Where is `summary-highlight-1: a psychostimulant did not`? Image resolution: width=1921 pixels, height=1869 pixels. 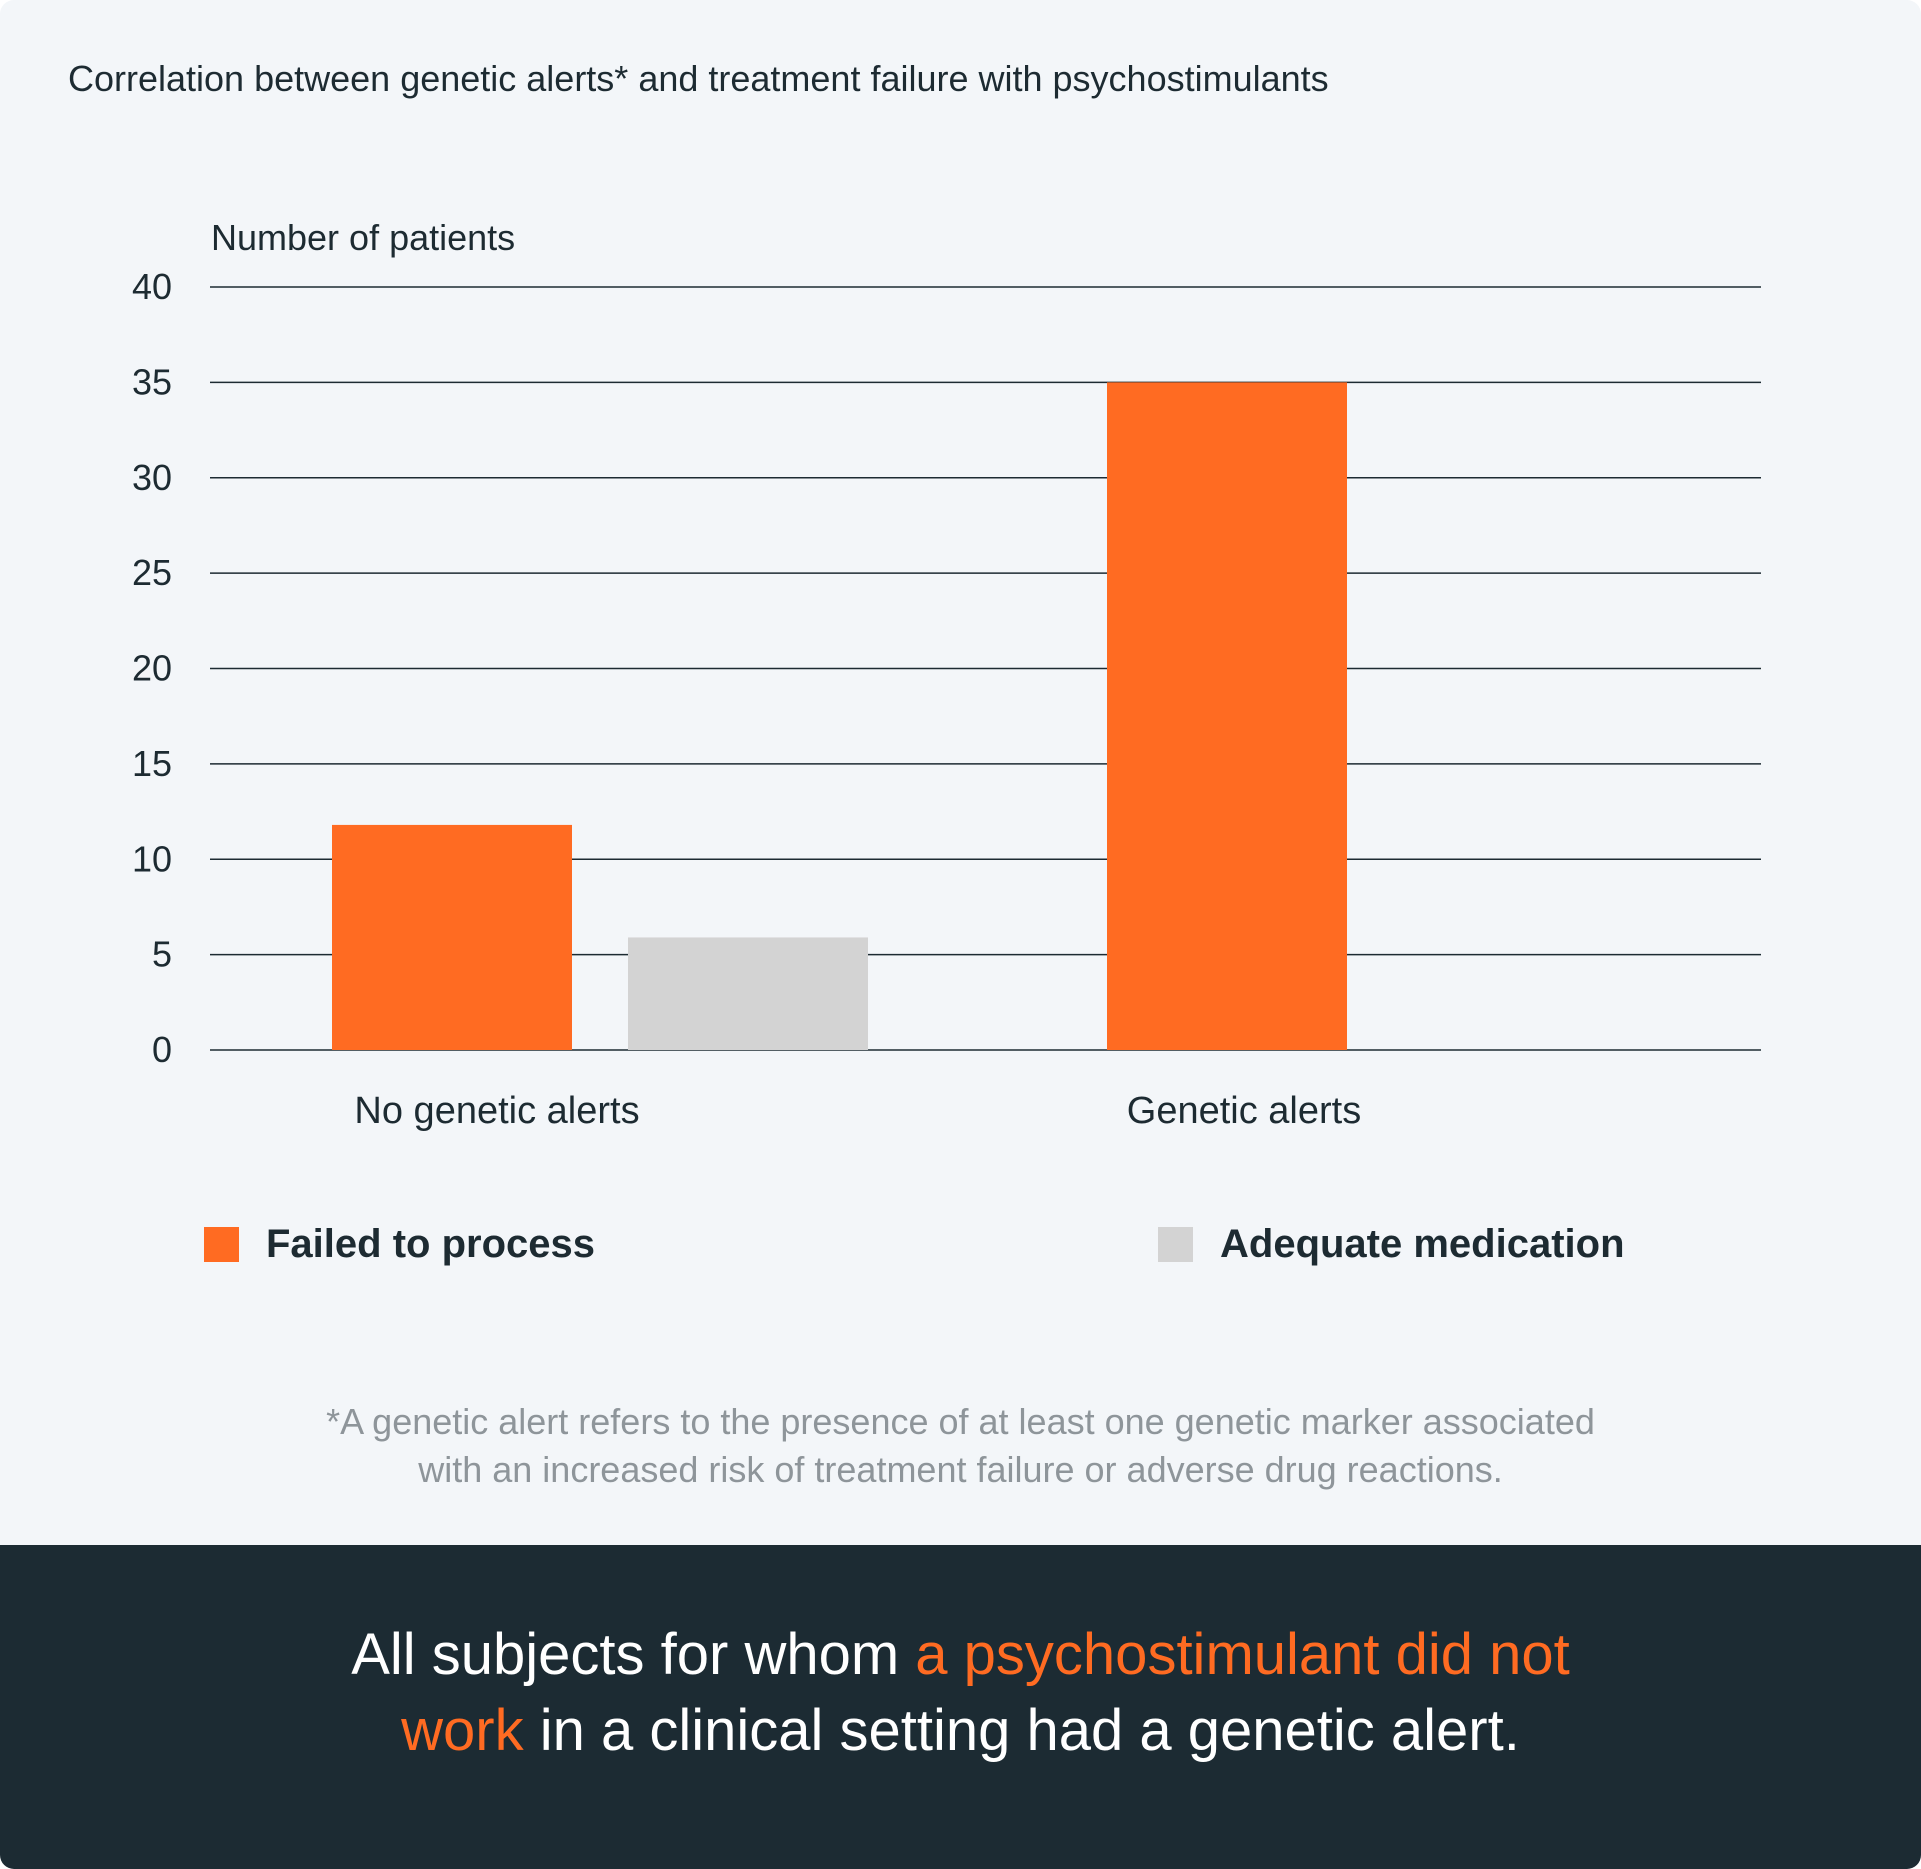
summary-highlight-1: a psychostimulant did not is located at coordinates (1242, 1654).